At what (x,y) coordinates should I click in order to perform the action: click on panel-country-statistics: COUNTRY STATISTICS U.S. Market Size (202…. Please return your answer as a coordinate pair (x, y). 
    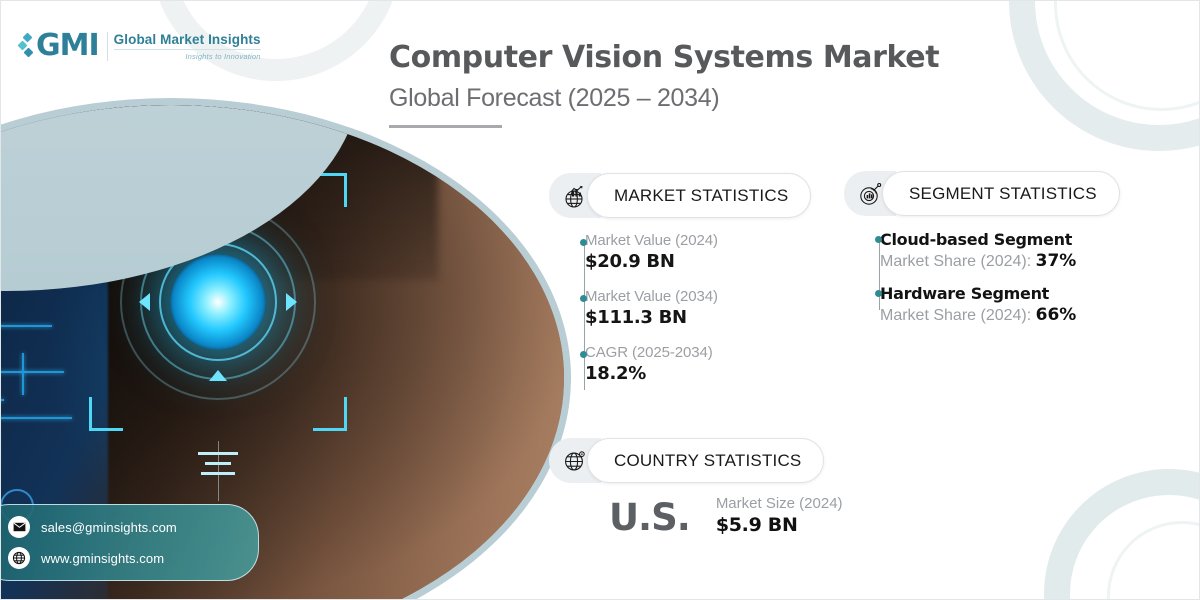
    Looking at the image, I should click on (696, 487).